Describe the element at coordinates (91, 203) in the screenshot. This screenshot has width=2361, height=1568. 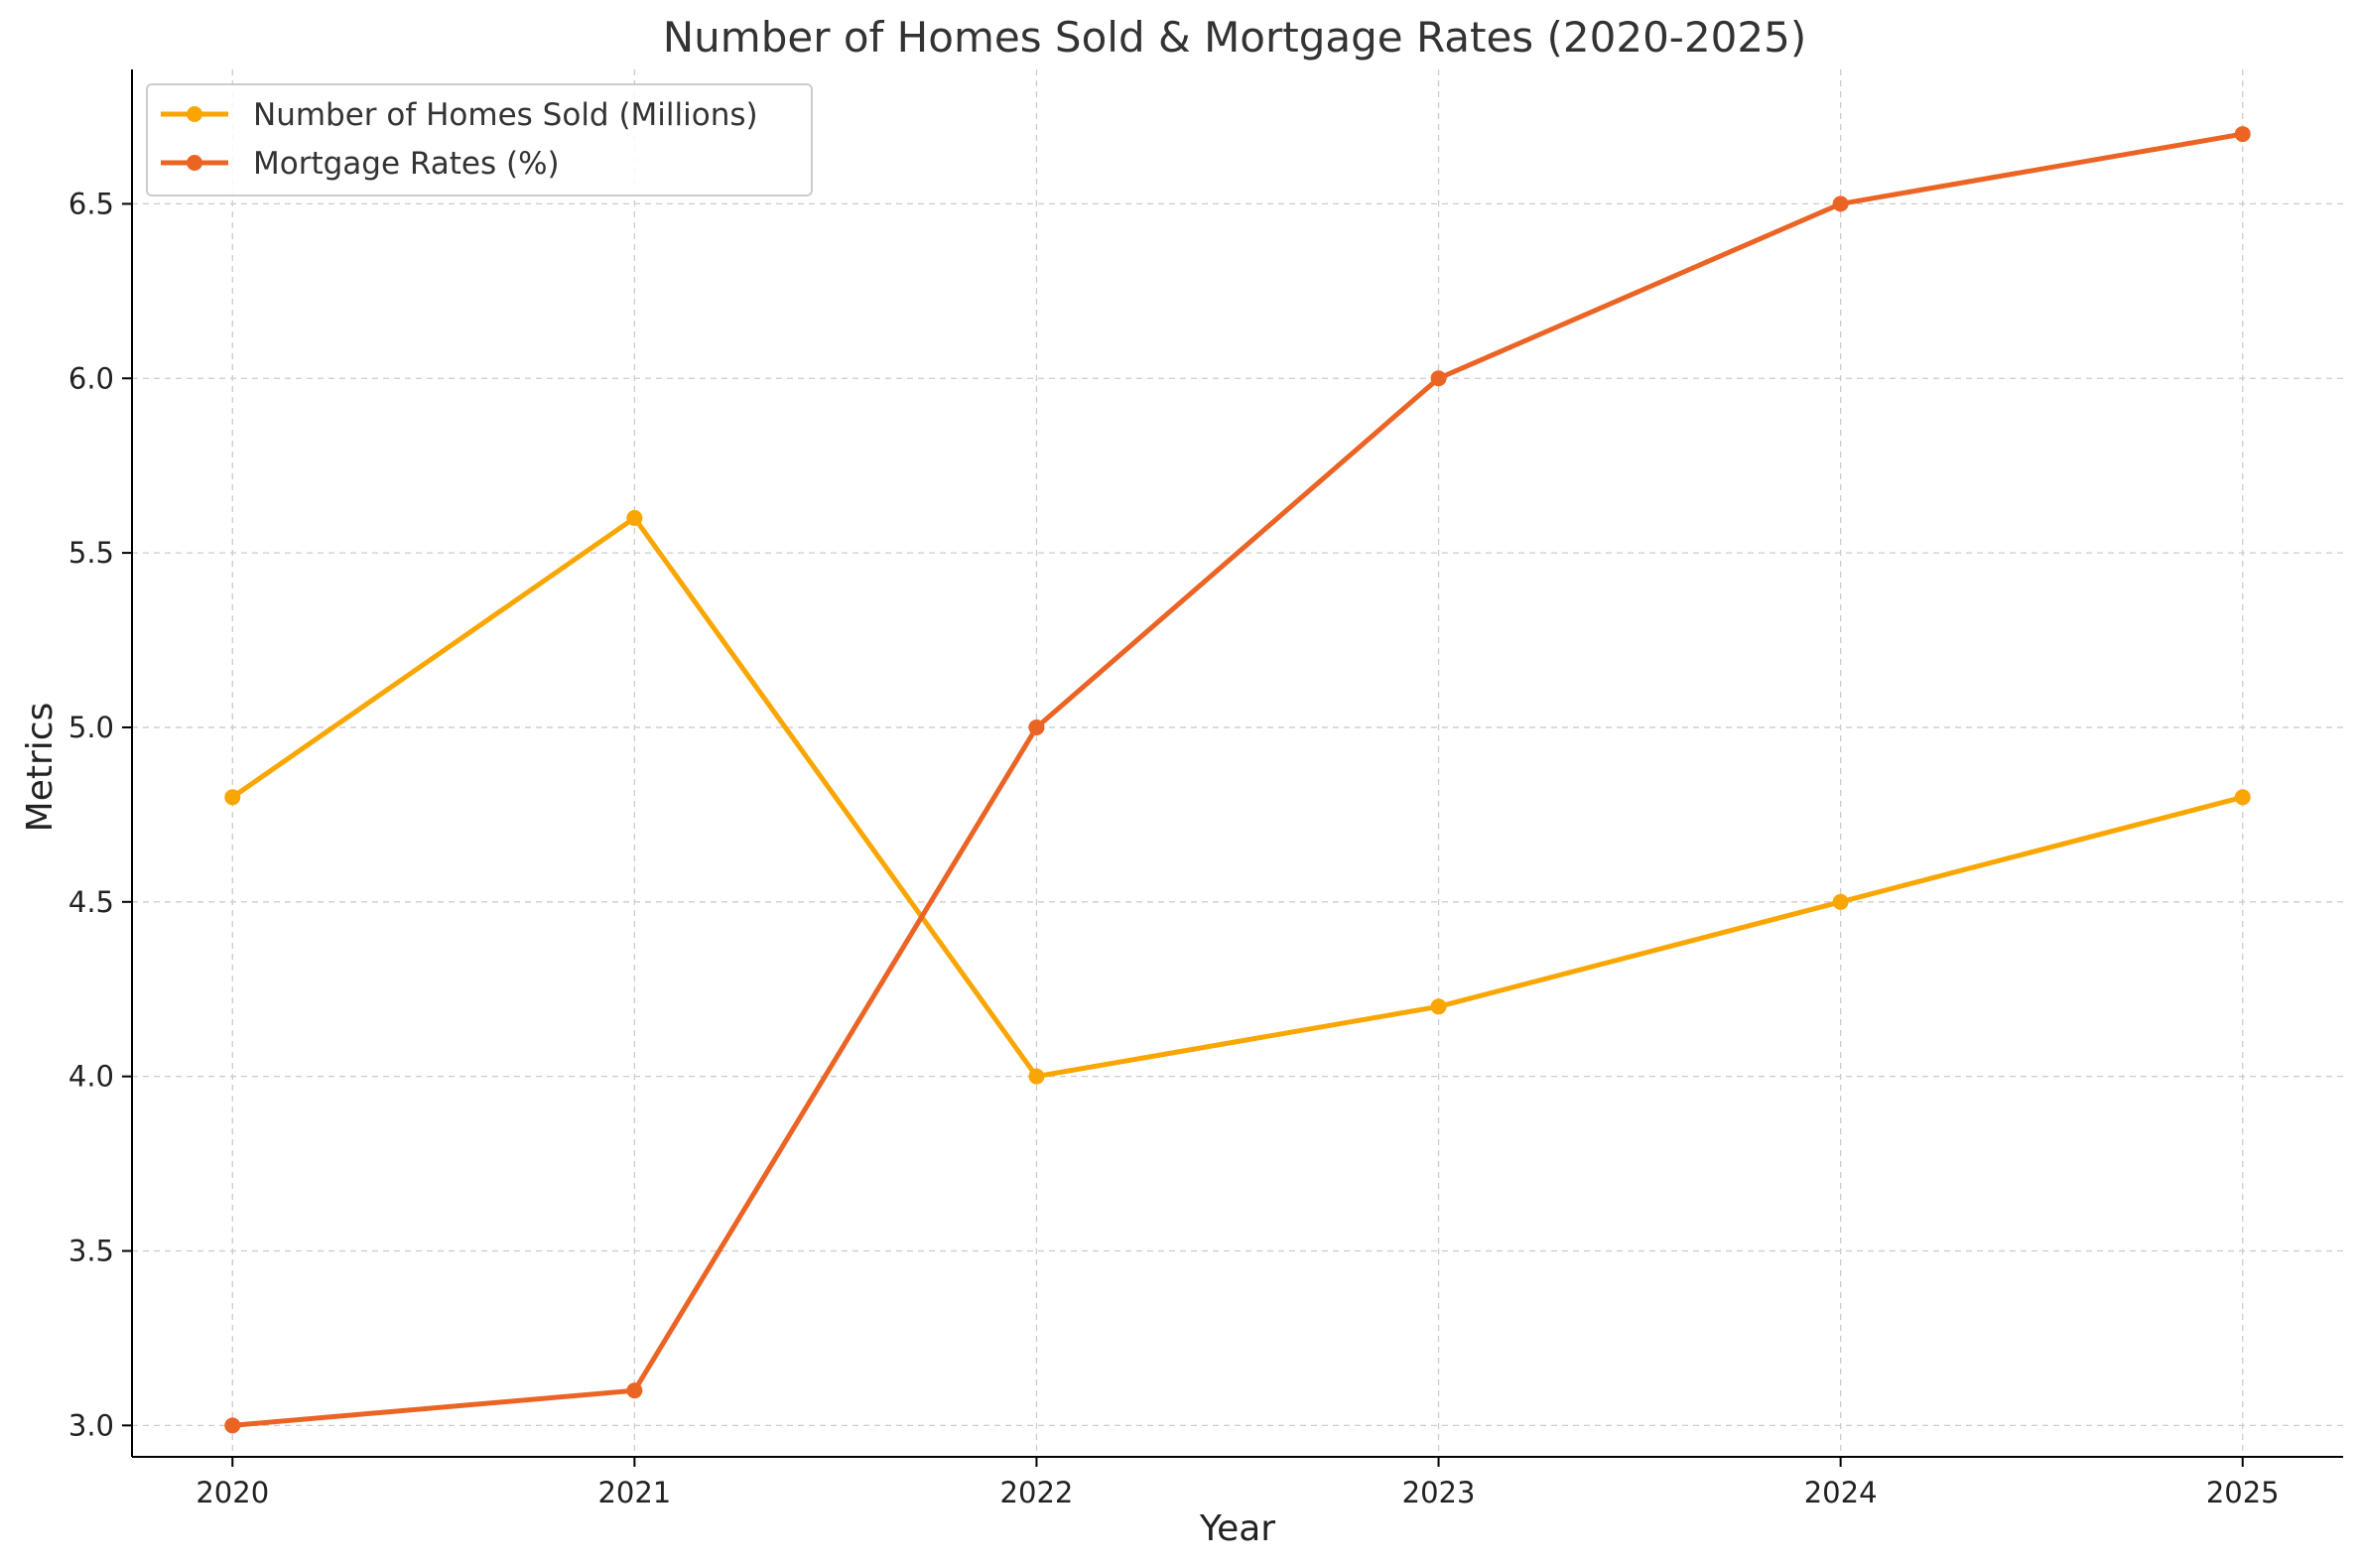
I see `y-tick-label: 6.5` at that location.